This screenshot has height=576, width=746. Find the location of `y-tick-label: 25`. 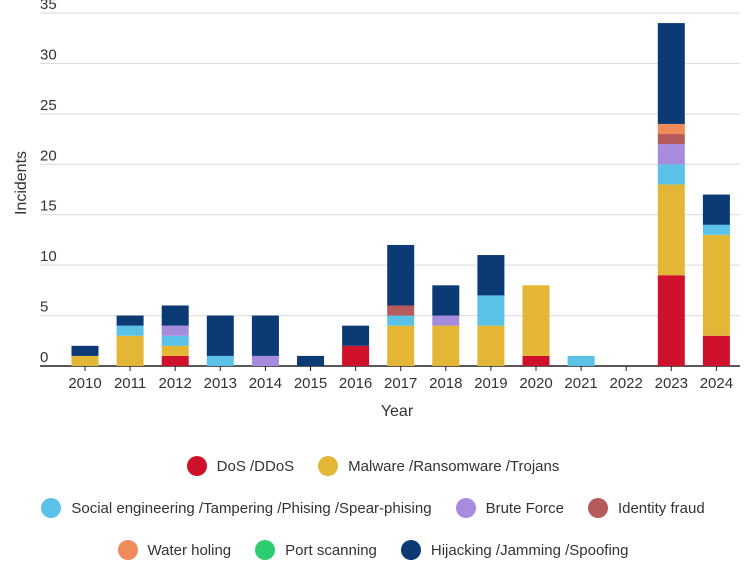

y-tick-label: 25 is located at coordinates (48, 105).